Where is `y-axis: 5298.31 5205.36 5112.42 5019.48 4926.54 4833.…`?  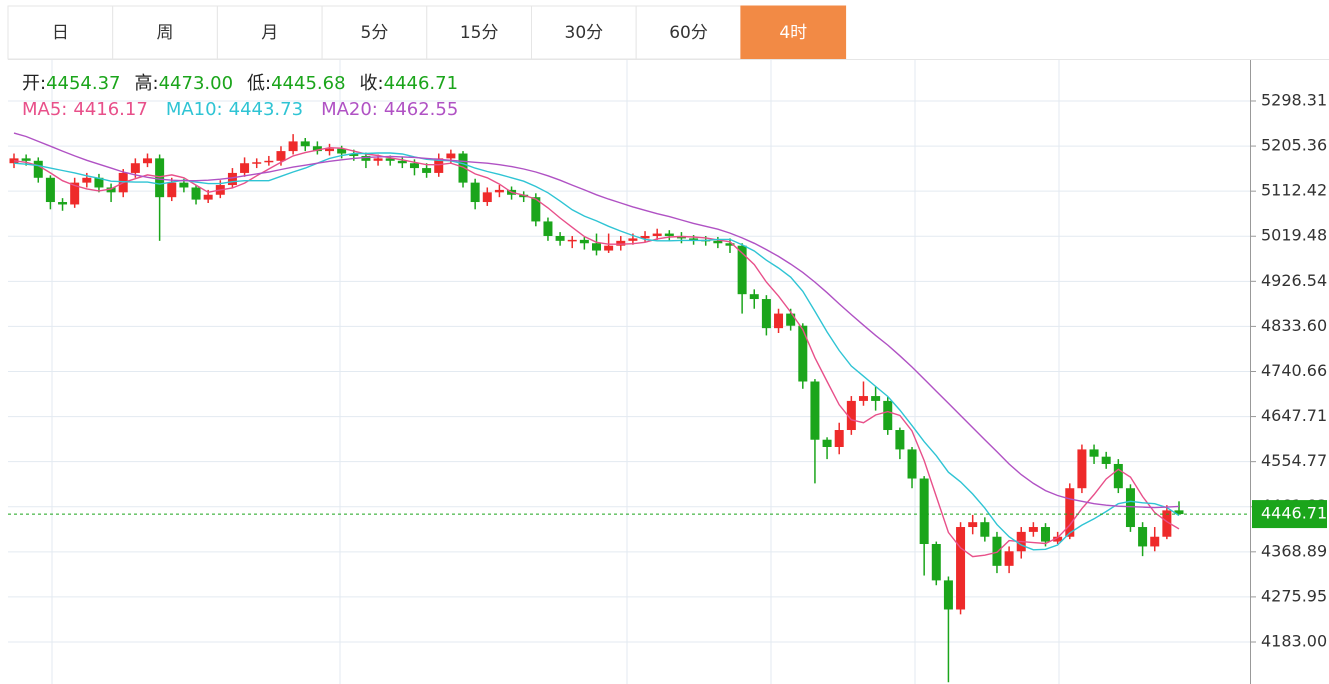 y-axis: 5298.31 5205.36 5112.42 5019.48 4926.54 4833.… is located at coordinates (1288, 372).